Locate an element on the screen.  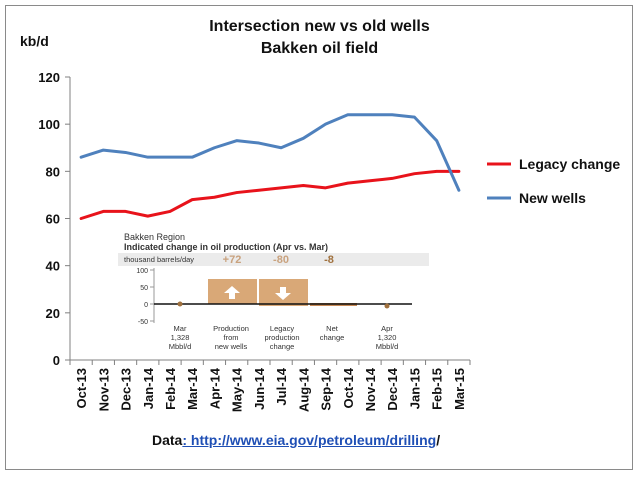
x-tick-label: Oct-13 is located at coordinates (81, 388).